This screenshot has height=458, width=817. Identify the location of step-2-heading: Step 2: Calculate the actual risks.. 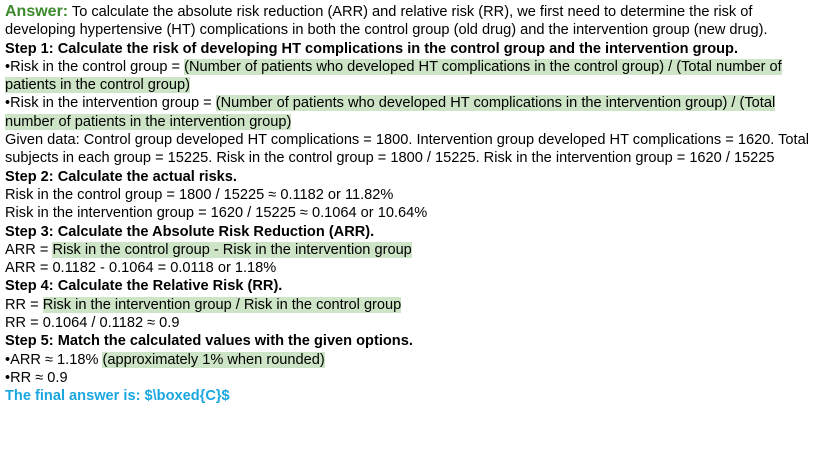
(121, 176).